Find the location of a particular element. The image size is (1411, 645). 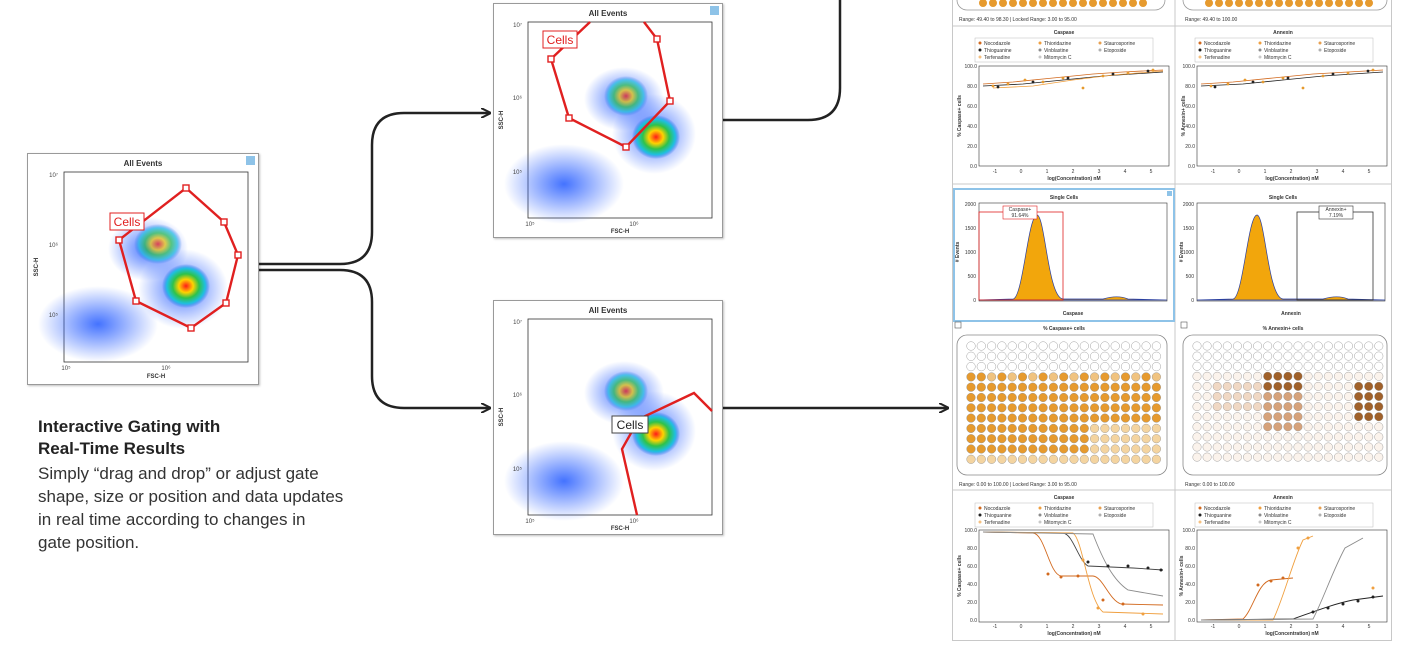

gate-polygon is located at coordinates (178, 258).